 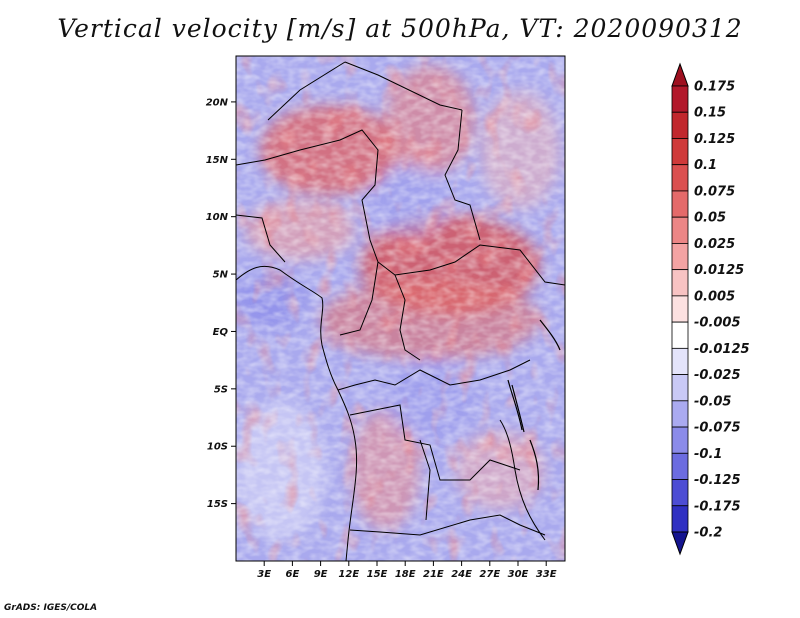 What do you see at coordinates (377, 574) in the screenshot?
I see `lon-tick-label: 15E` at bounding box center [377, 574].